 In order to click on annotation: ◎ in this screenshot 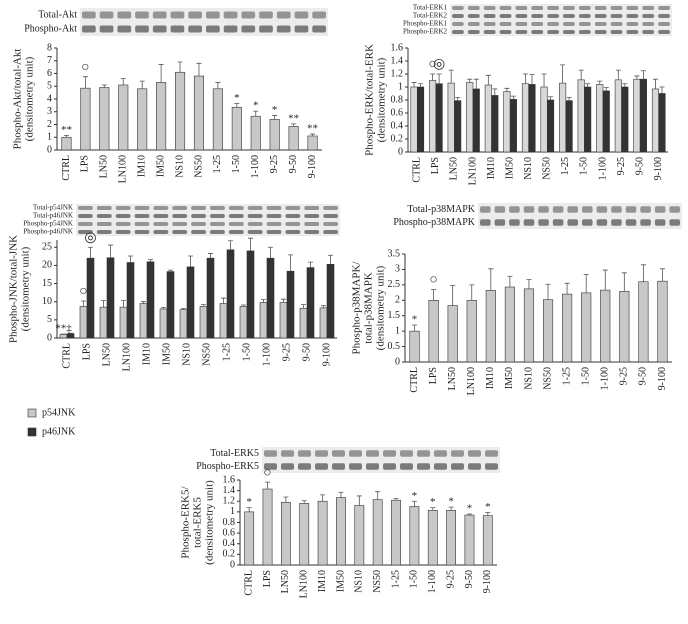, I will do `click(439, 64)`.